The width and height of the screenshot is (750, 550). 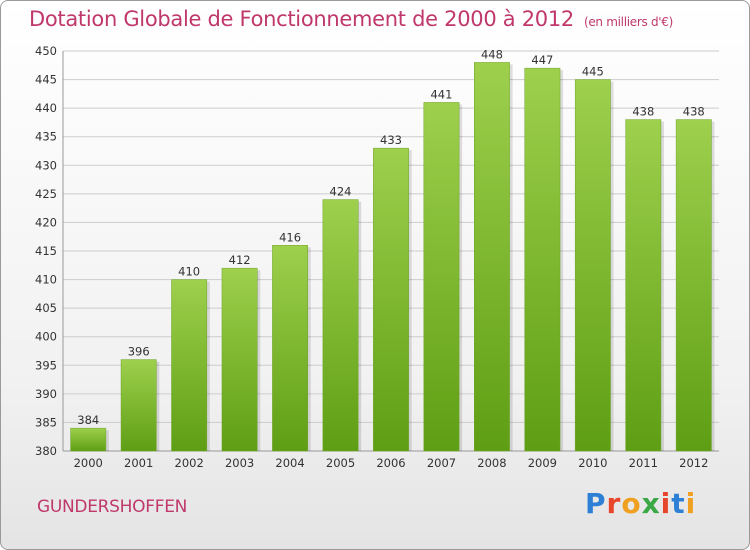 I want to click on x-tick-label: 2007, so click(x=441, y=463).